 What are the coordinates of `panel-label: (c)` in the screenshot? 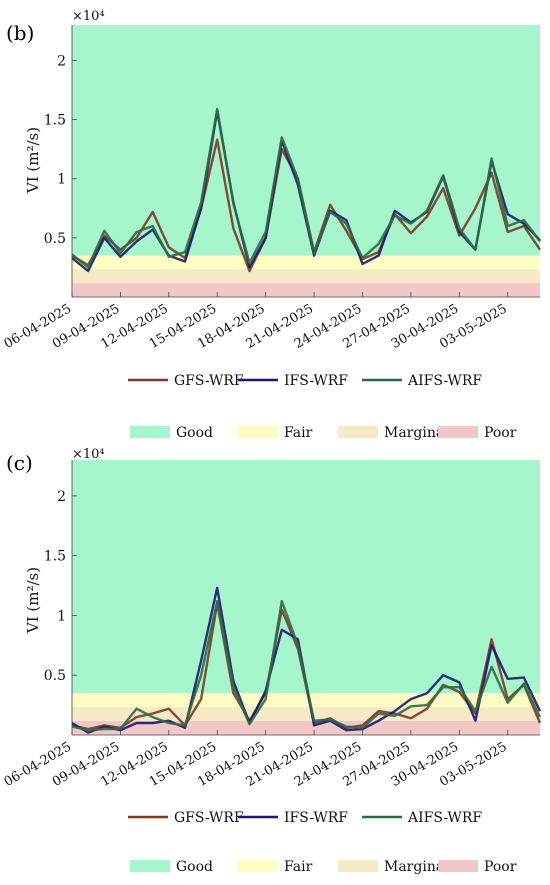 It's located at (19, 463).